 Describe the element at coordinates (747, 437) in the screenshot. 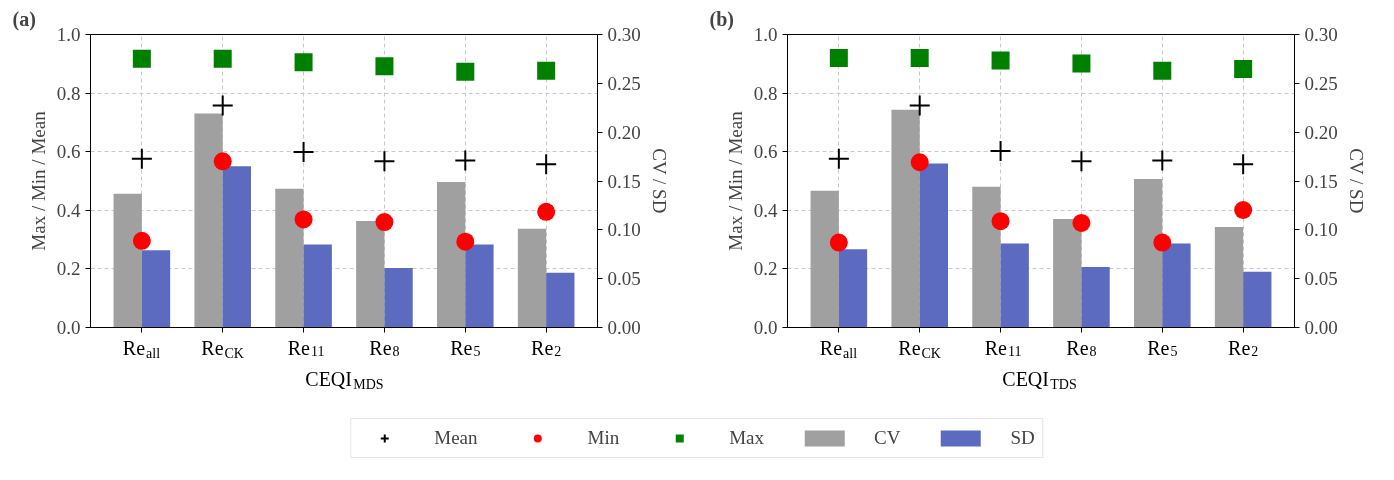

I see `legend-label: Max` at that location.